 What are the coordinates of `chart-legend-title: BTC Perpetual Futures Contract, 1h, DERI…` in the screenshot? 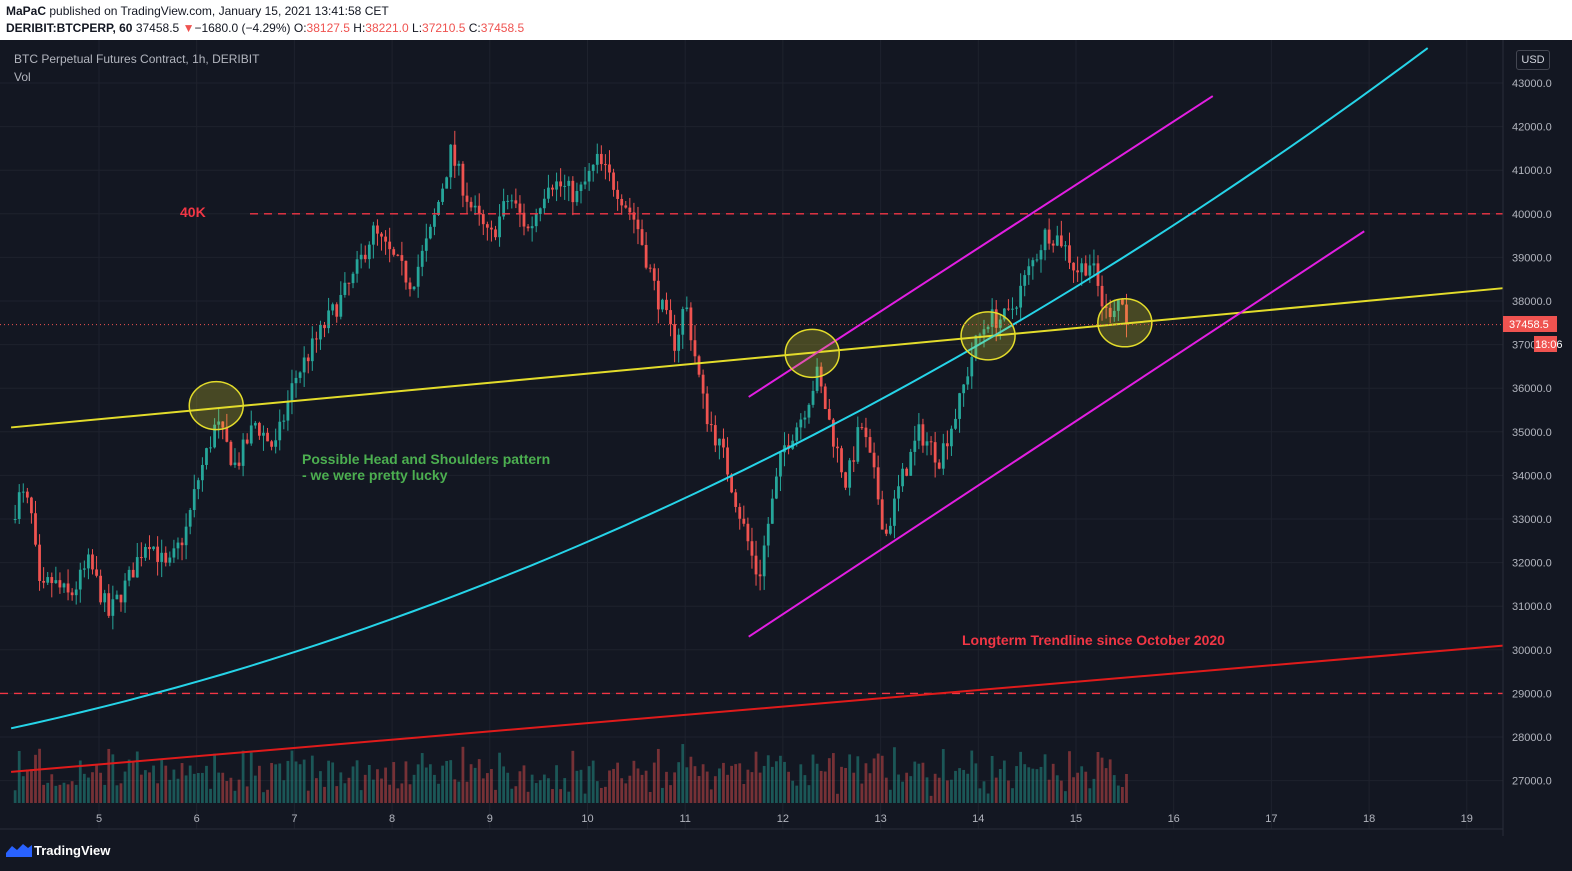 It's located at (137, 59).